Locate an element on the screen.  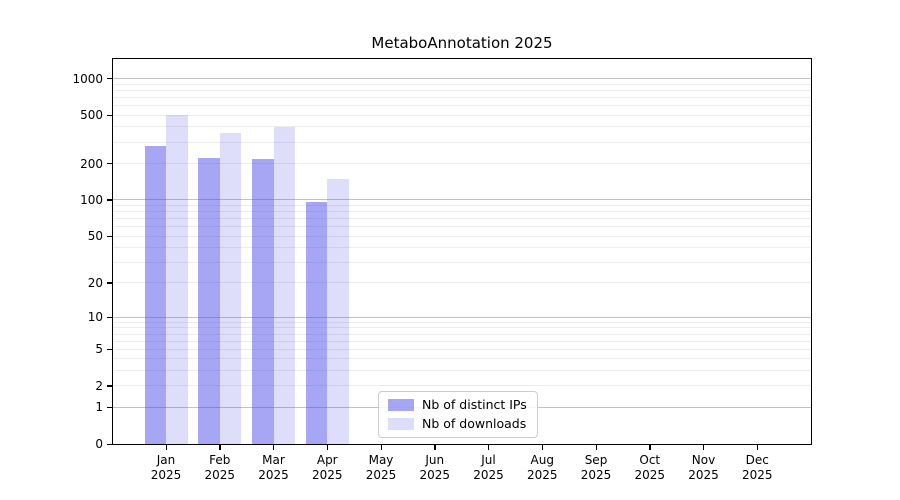
bar-downloads-mar is located at coordinates (284, 285).